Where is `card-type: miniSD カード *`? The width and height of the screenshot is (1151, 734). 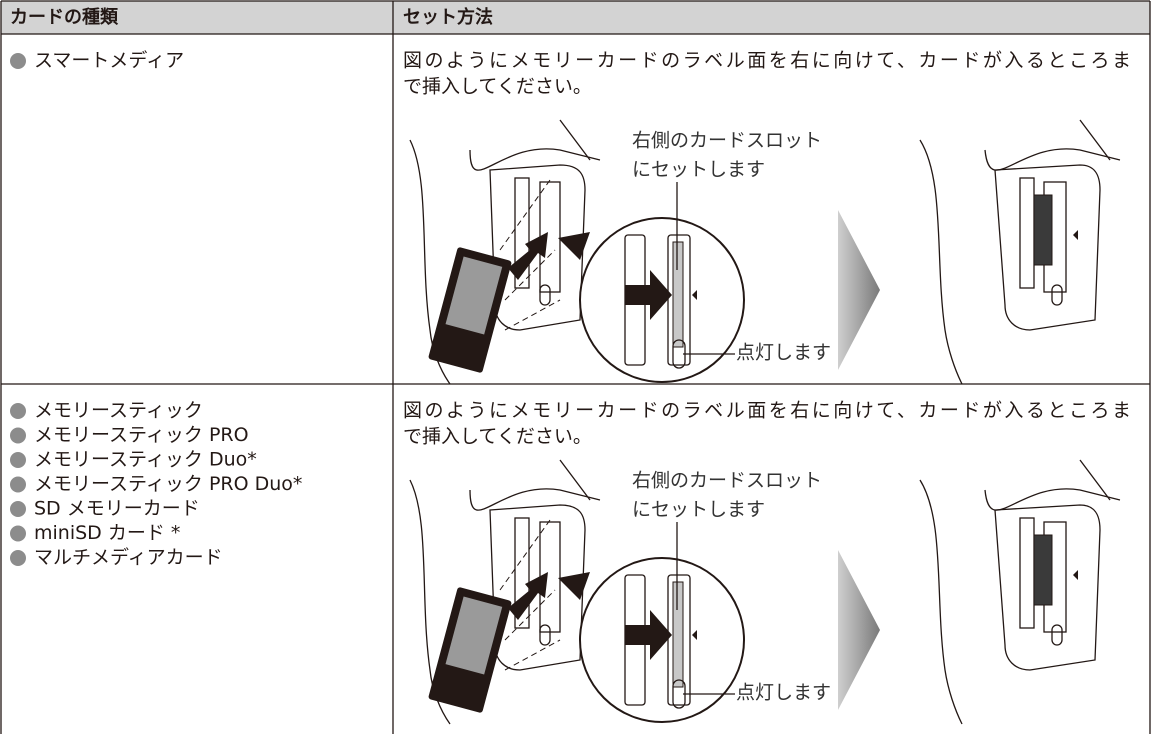
card-type: miniSD カード * is located at coordinates (107, 533).